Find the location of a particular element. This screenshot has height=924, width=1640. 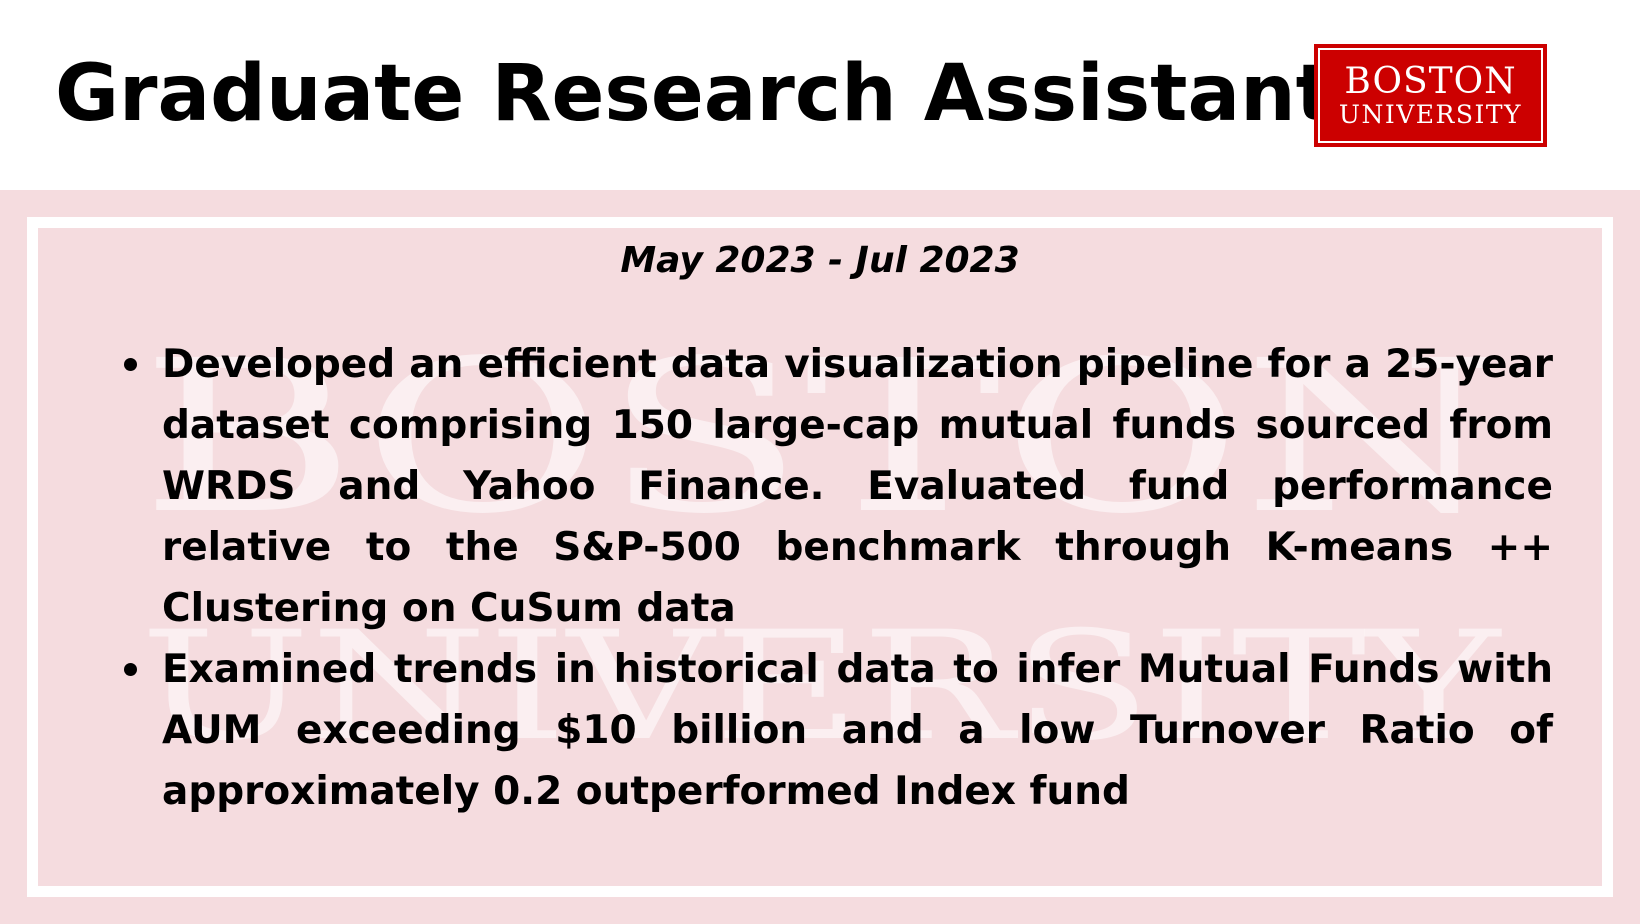

page-title: Graduate Research Assistant is located at coordinates (694, 94).